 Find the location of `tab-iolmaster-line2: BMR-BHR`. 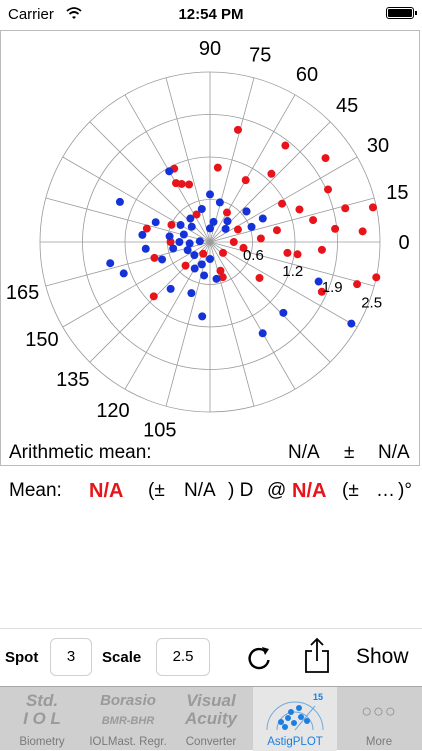

tab-iolmaster-line2: BMR-BHR is located at coordinates (128, 721).